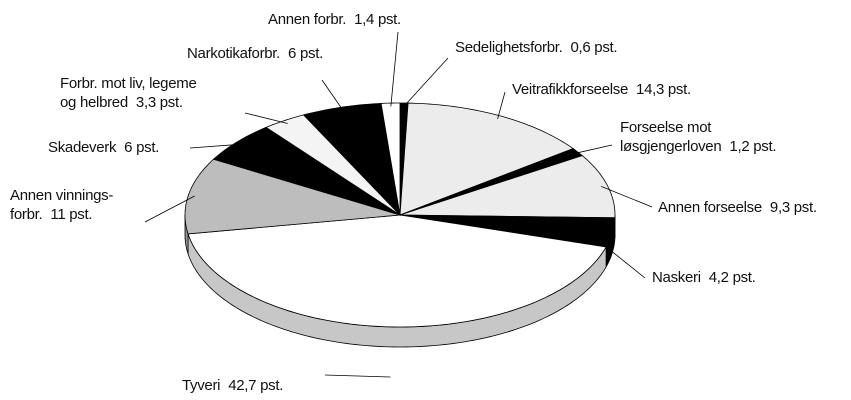  Describe the element at coordinates (307, 19) in the screenshot. I see `category-name: Annen forbr.` at that location.